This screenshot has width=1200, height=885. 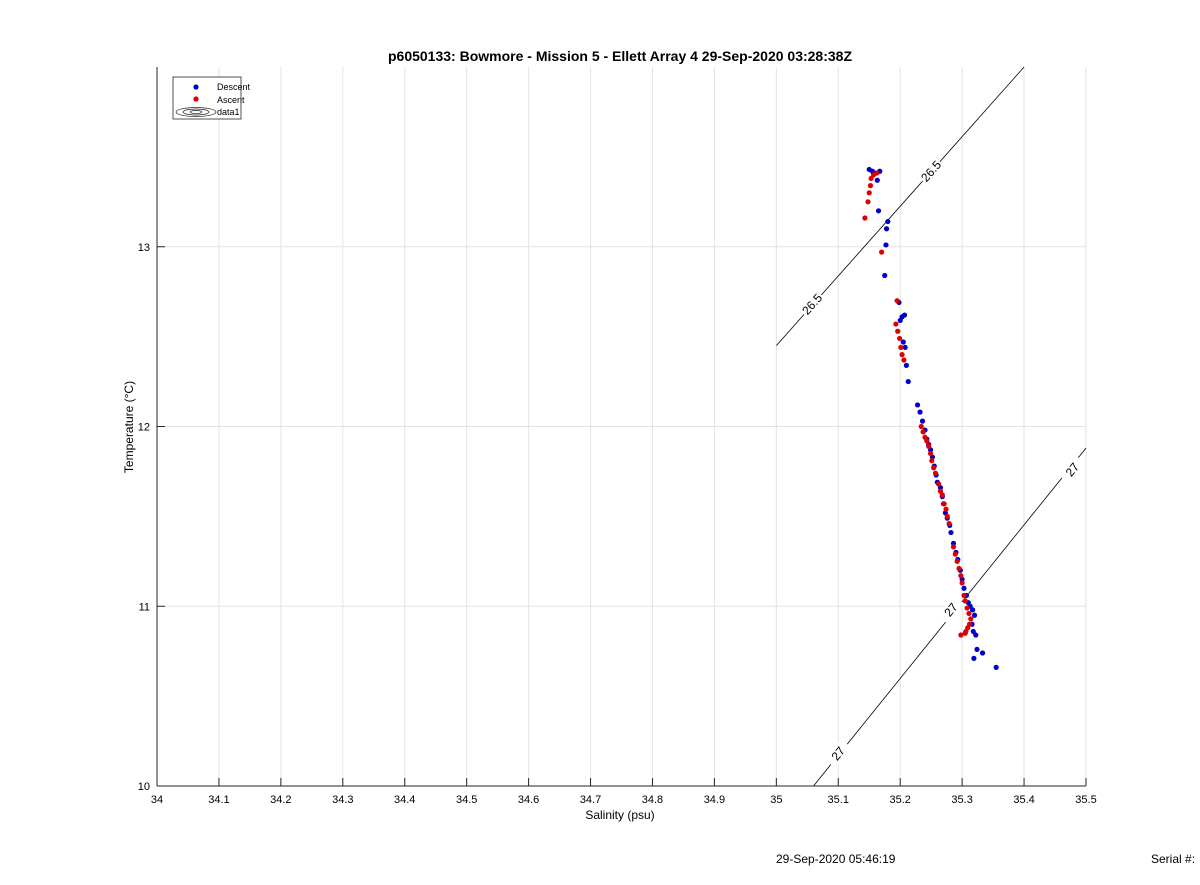 What do you see at coordinates (590, 800) in the screenshot?
I see `x-tick-label: 34.7` at bounding box center [590, 800].